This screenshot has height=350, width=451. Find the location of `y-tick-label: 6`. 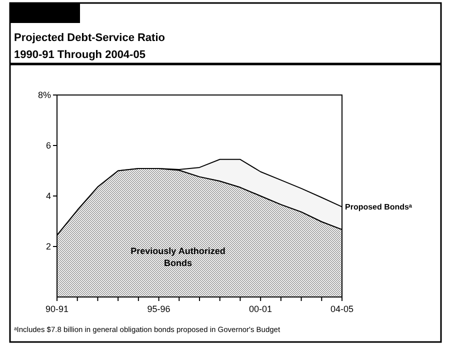

y-tick-label: 6 is located at coordinates (48, 145).